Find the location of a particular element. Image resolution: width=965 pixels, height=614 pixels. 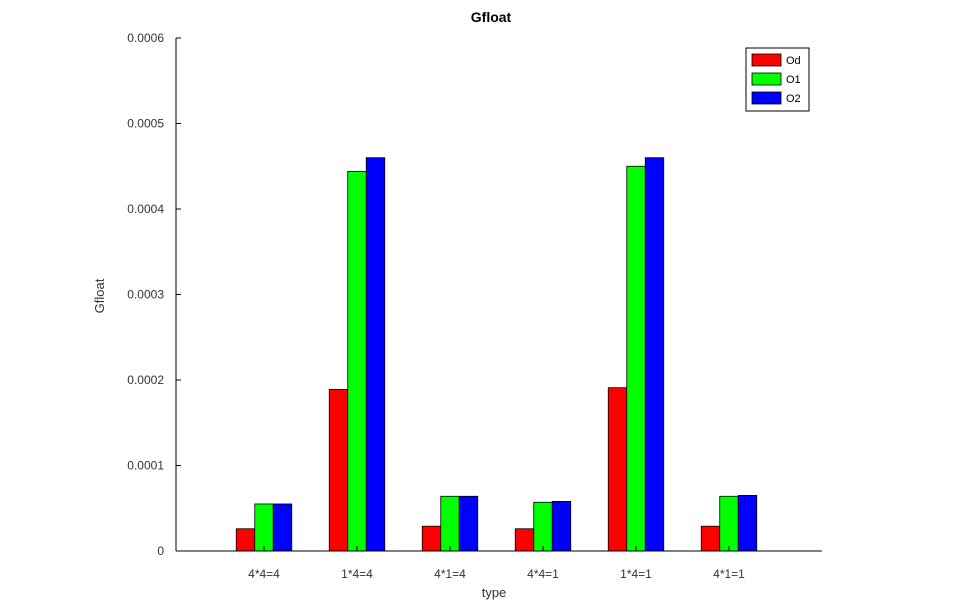

y-tick-label: 0 is located at coordinates (160, 551).